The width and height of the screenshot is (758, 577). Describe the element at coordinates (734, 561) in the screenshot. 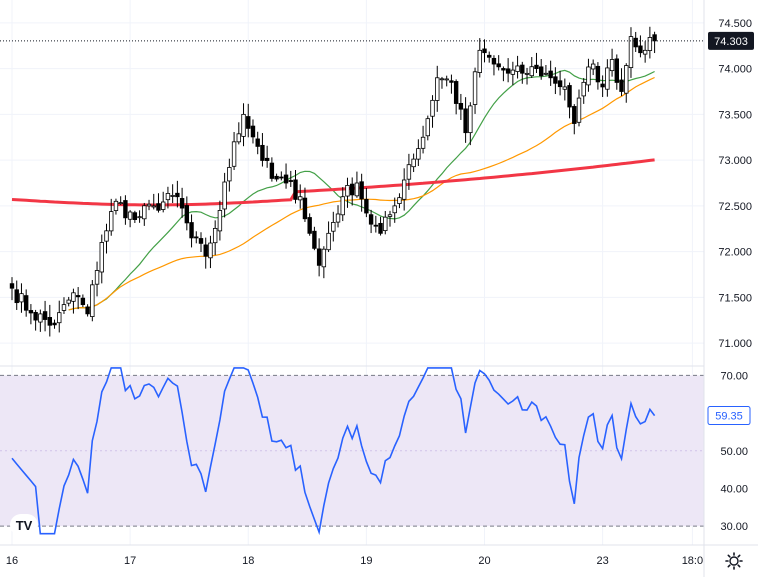

I see `gear-icon` at that location.